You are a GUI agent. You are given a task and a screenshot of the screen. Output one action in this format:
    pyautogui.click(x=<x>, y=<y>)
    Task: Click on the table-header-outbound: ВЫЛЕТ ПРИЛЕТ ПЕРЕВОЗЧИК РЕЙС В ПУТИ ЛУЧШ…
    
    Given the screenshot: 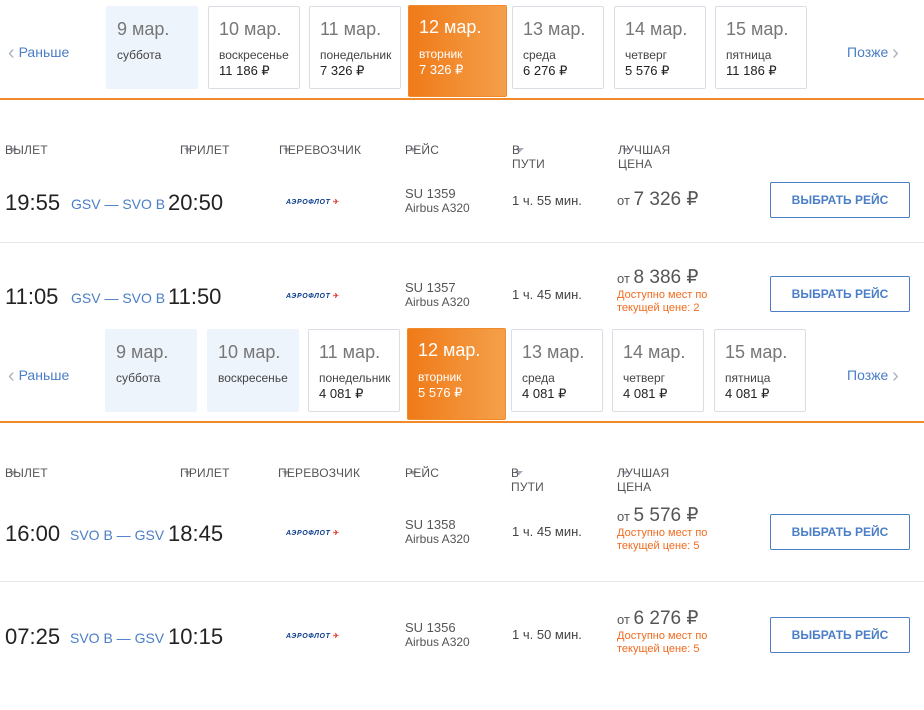 What is the action you would take?
    pyautogui.click(x=462, y=157)
    